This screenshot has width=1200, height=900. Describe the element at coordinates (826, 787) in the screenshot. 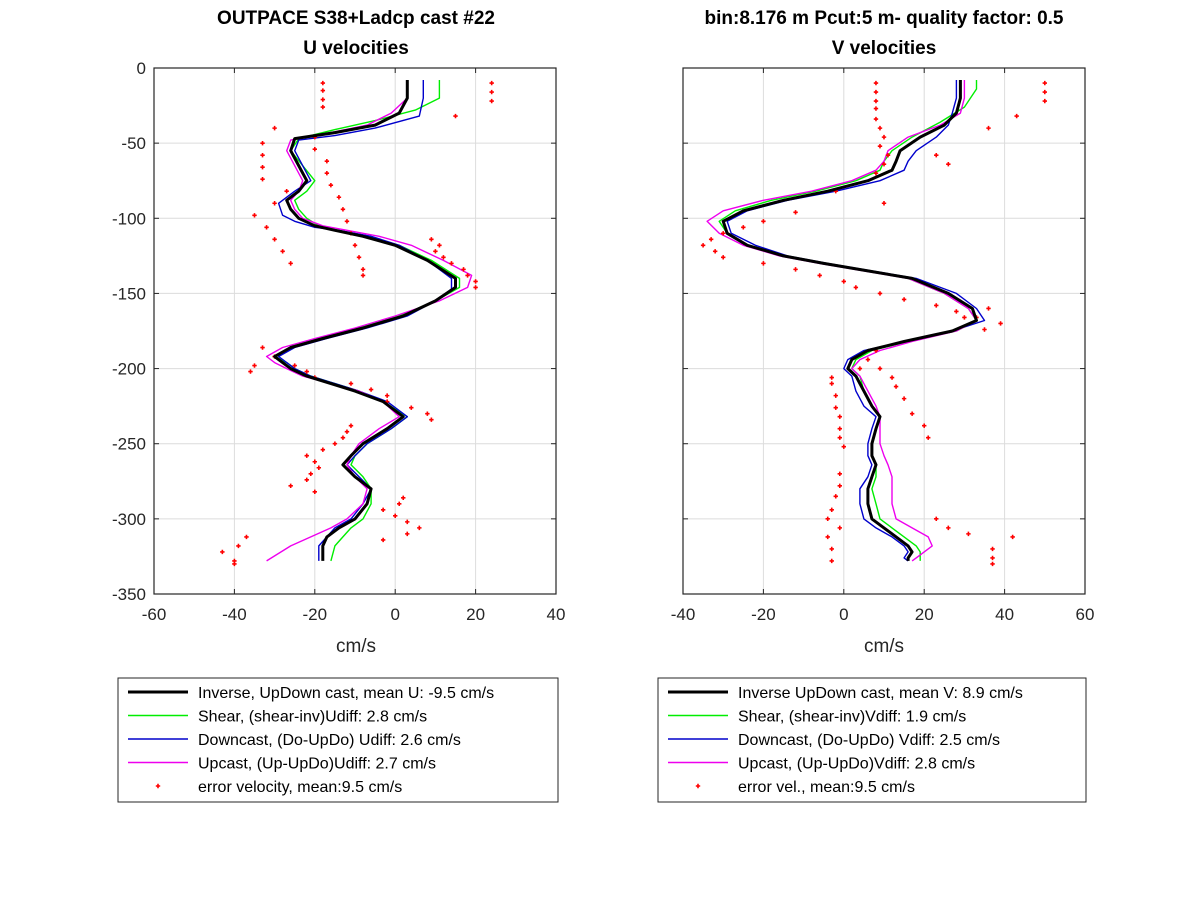

I see `legend-entry: error vel., mean:9.5 cm/s` at that location.